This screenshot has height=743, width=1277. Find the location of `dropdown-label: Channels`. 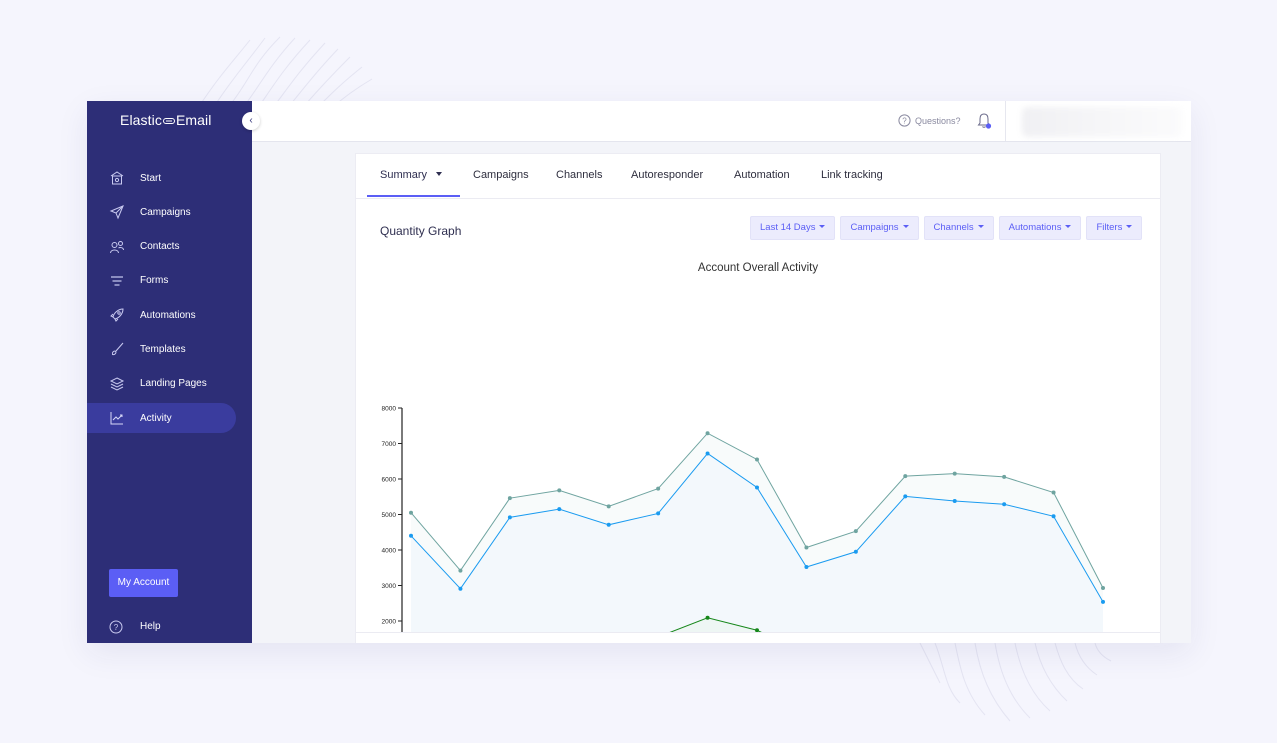

dropdown-label: Channels is located at coordinates (953, 227).